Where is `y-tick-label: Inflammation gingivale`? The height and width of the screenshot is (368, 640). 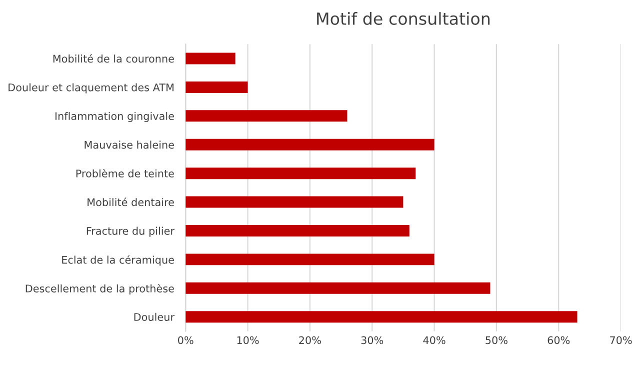
y-tick-label: Inflammation gingivale is located at coordinates (114, 117).